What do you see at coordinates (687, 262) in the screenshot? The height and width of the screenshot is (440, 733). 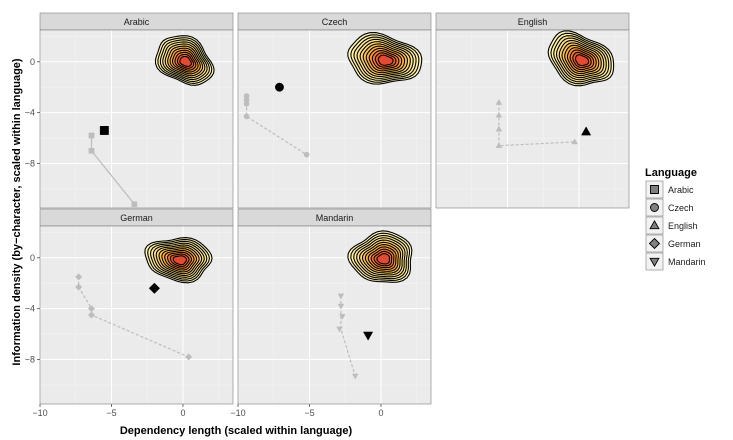 I see `legend-label: Mandarin` at bounding box center [687, 262].